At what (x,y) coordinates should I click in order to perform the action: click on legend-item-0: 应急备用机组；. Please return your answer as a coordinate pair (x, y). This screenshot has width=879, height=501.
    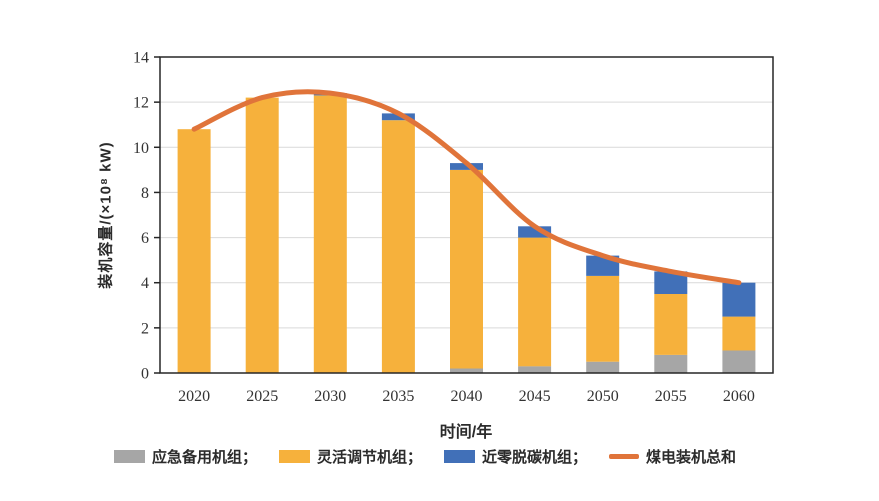
    Looking at the image, I should click on (185, 456).